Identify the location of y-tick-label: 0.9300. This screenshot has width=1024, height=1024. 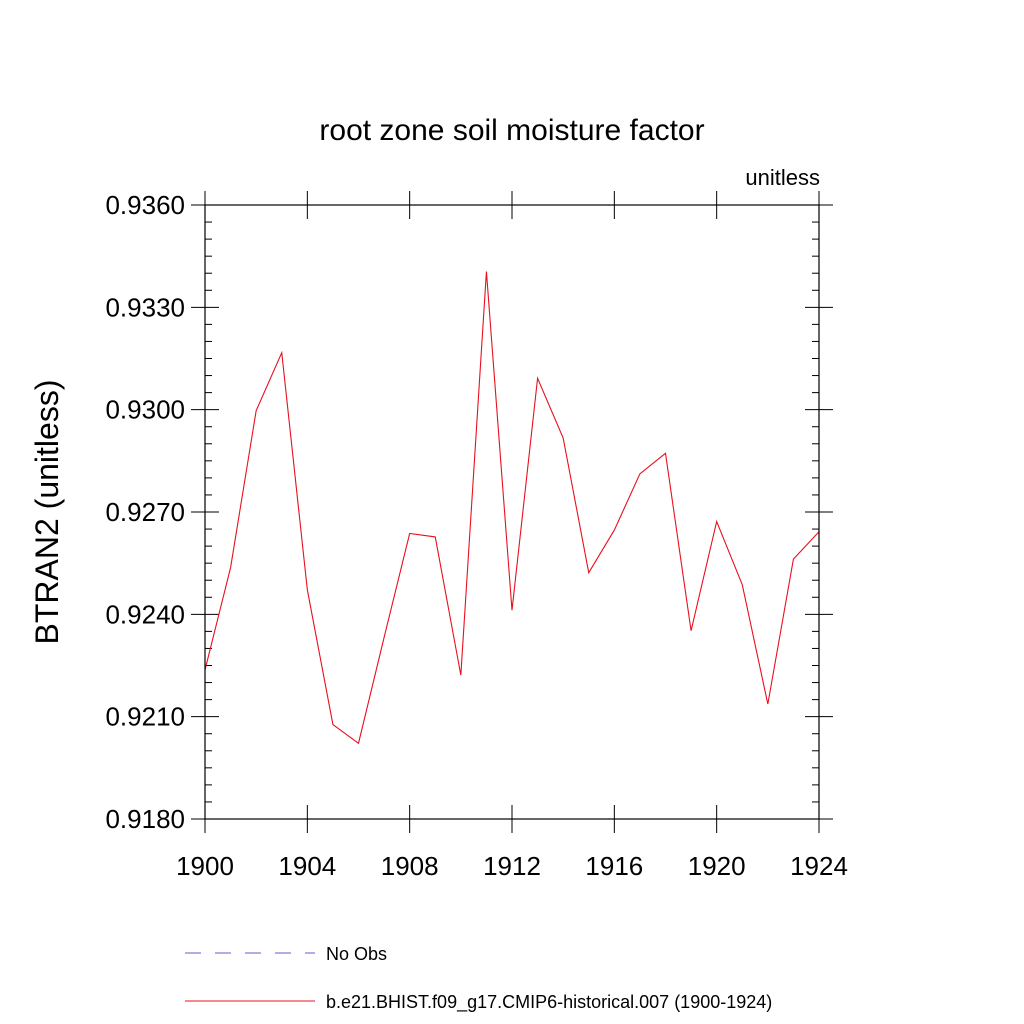
(145, 410).